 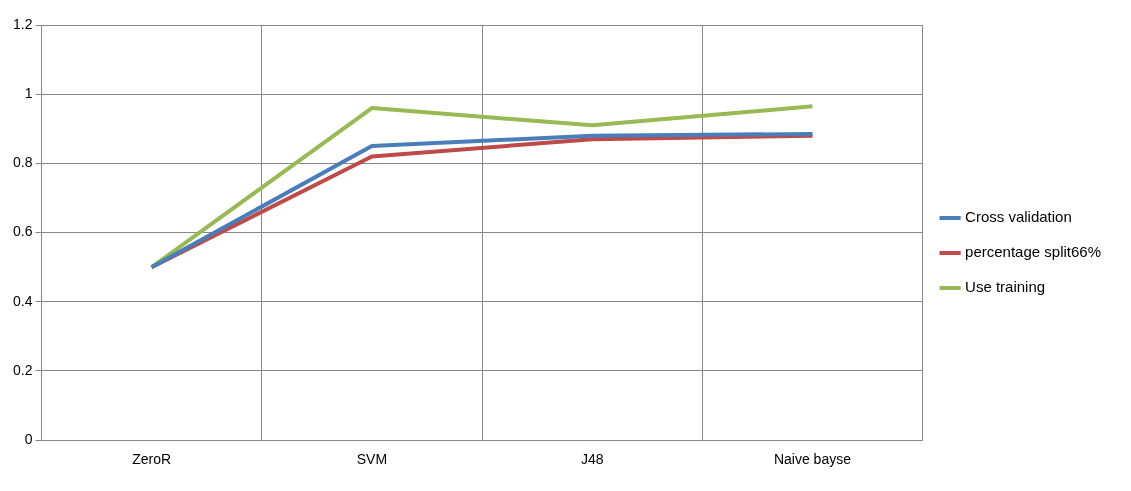 What do you see at coordinates (152, 459) in the screenshot?
I see `x-tick-label: ZeroR` at bounding box center [152, 459].